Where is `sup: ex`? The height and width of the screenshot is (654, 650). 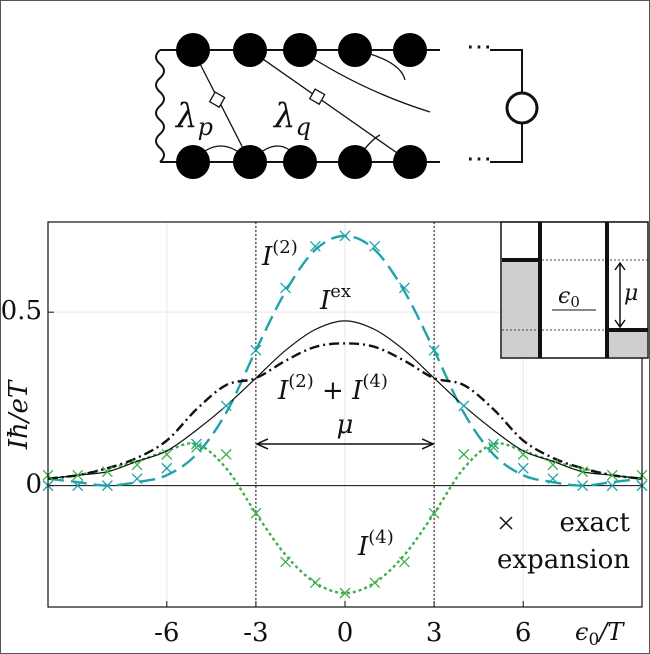
sup: ex is located at coordinates (340, 291).